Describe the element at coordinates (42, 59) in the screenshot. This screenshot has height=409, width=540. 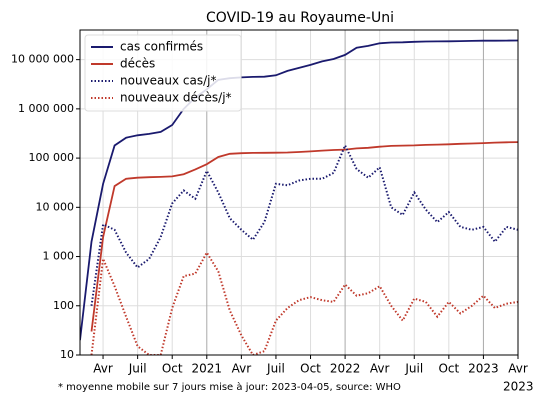
I see `y-tick-label: 10 000 000` at that location.